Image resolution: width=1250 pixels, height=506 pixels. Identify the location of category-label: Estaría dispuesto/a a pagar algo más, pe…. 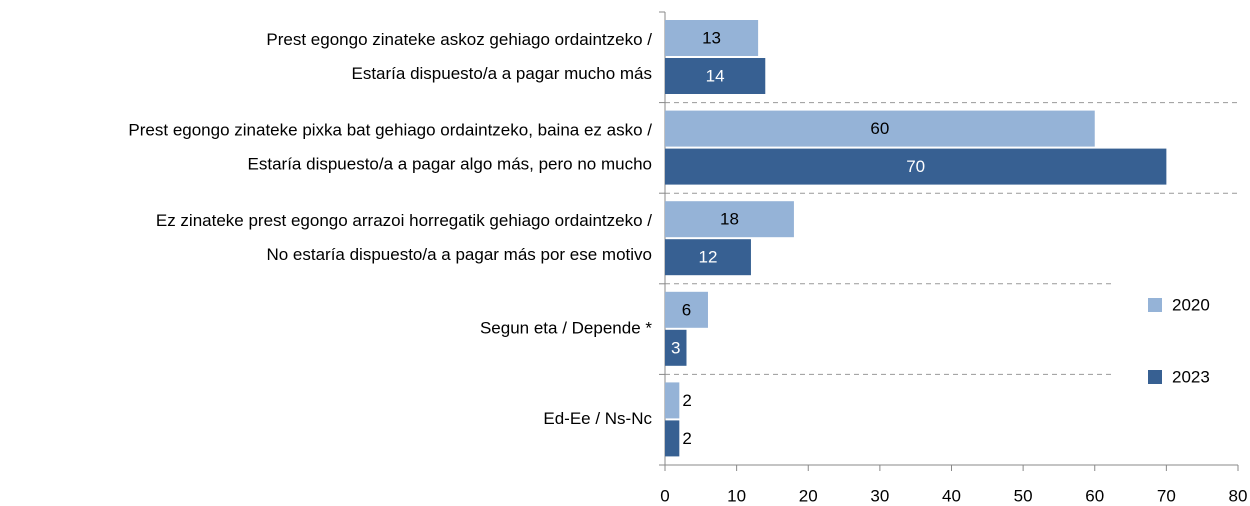
(450, 163).